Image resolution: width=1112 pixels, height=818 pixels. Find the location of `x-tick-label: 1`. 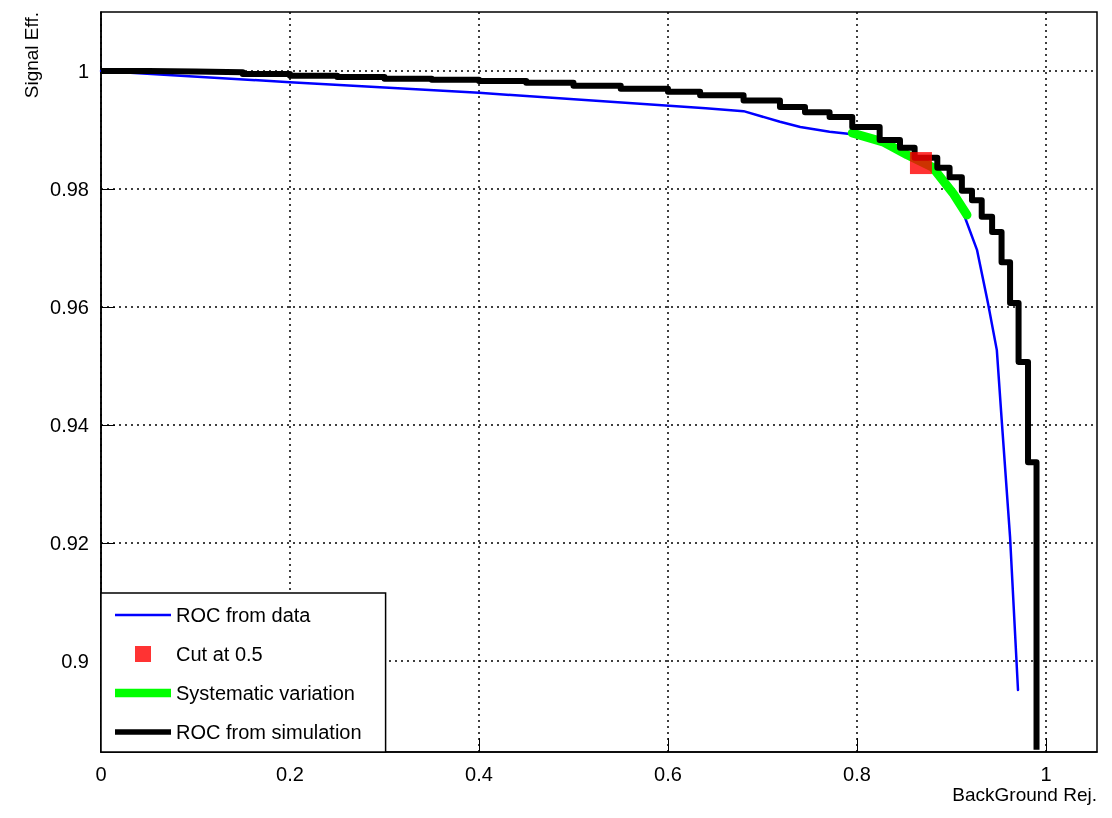

x-tick-label: 1 is located at coordinates (1046, 774).